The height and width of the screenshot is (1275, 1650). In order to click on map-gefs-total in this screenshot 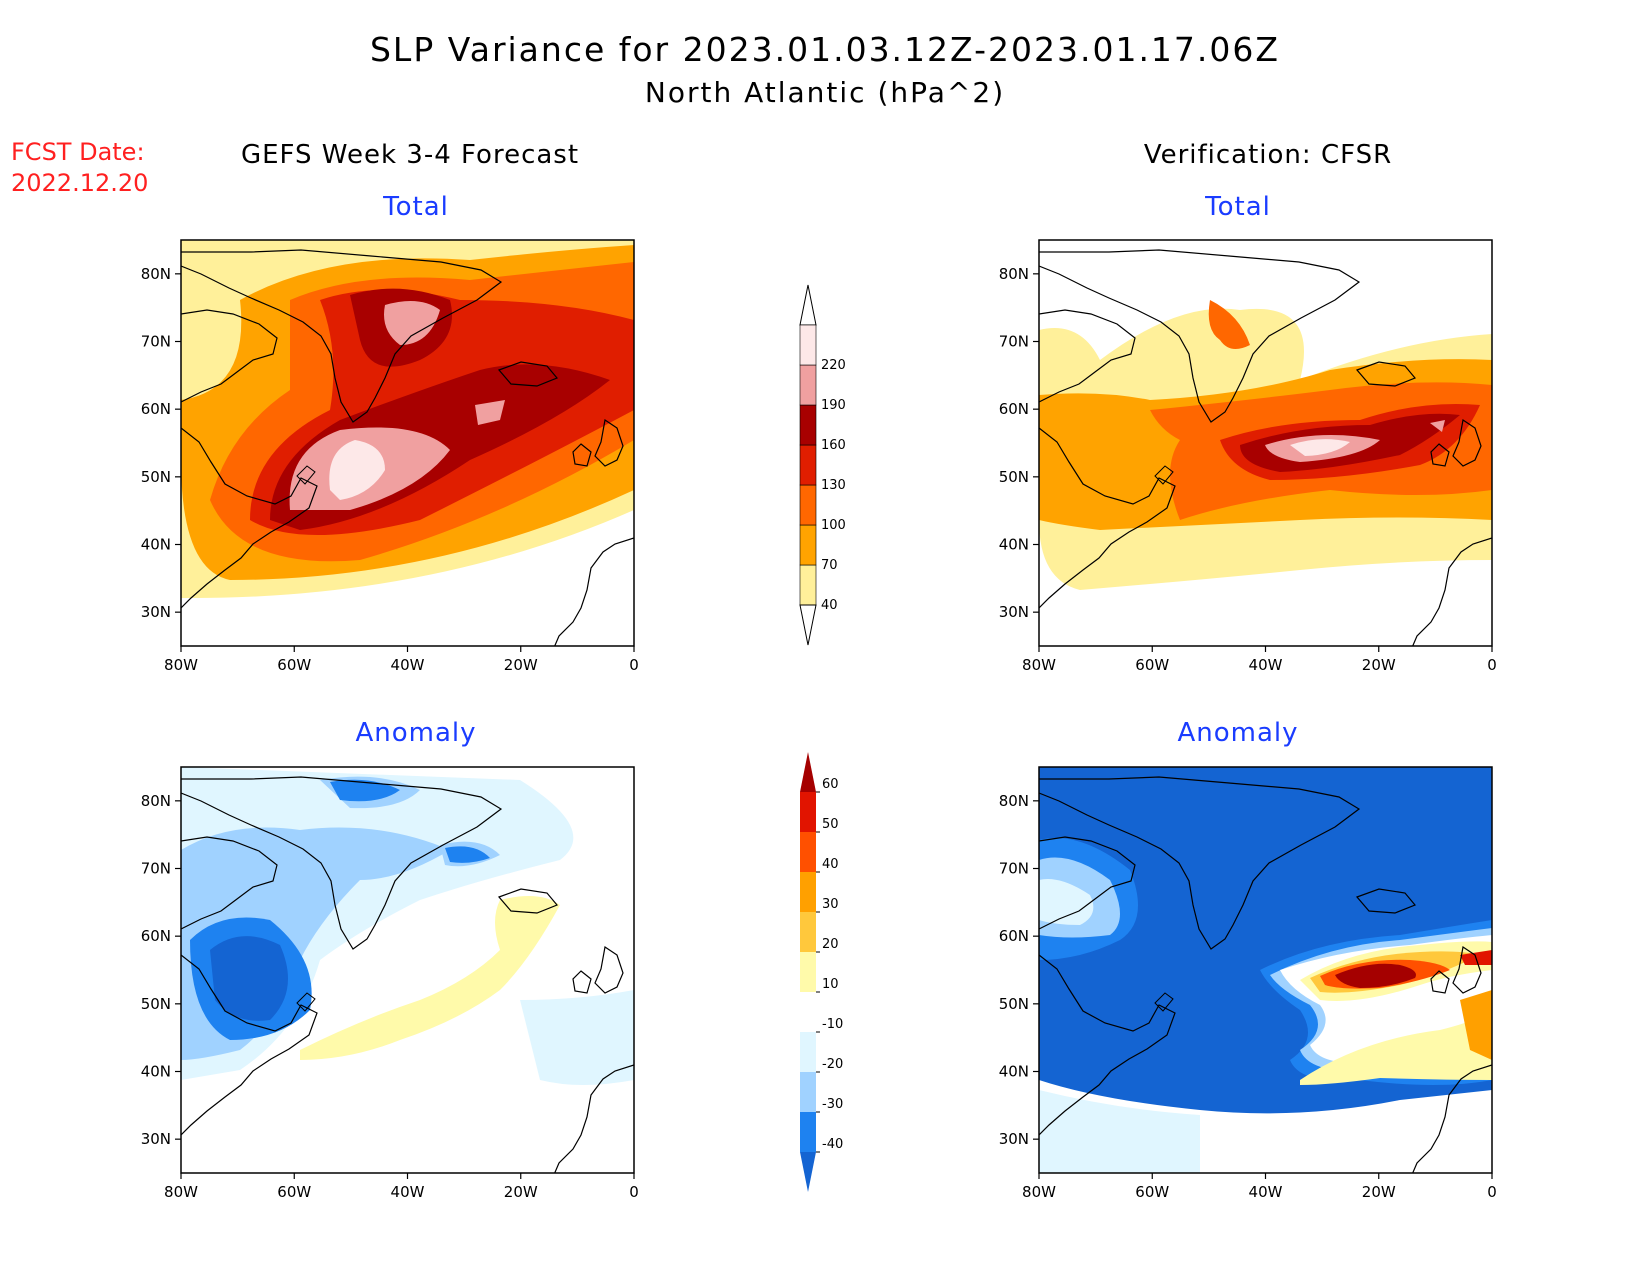, I will do `click(407, 443)`.